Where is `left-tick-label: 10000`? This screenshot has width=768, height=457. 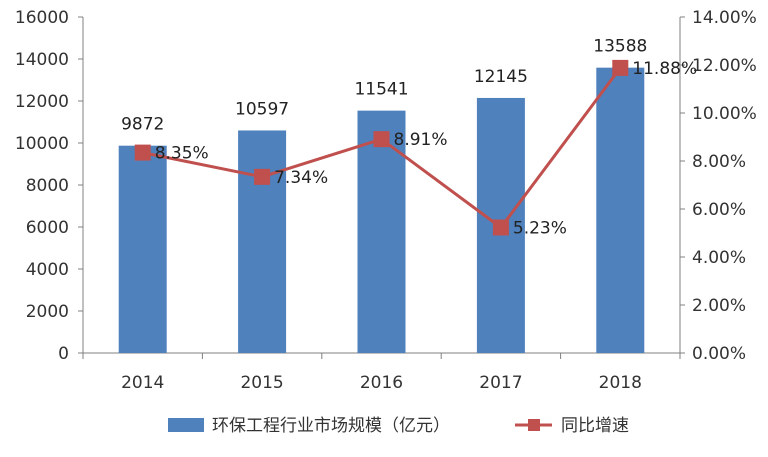 left-tick-label: 10000 is located at coordinates (42, 144).